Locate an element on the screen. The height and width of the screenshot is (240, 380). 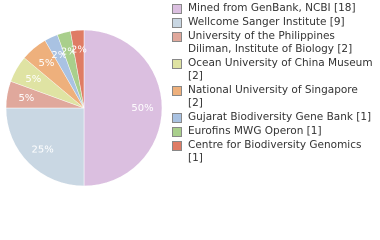
legend-label: Wellcome Sanger Institute [9] is located at coordinates (266, 22).